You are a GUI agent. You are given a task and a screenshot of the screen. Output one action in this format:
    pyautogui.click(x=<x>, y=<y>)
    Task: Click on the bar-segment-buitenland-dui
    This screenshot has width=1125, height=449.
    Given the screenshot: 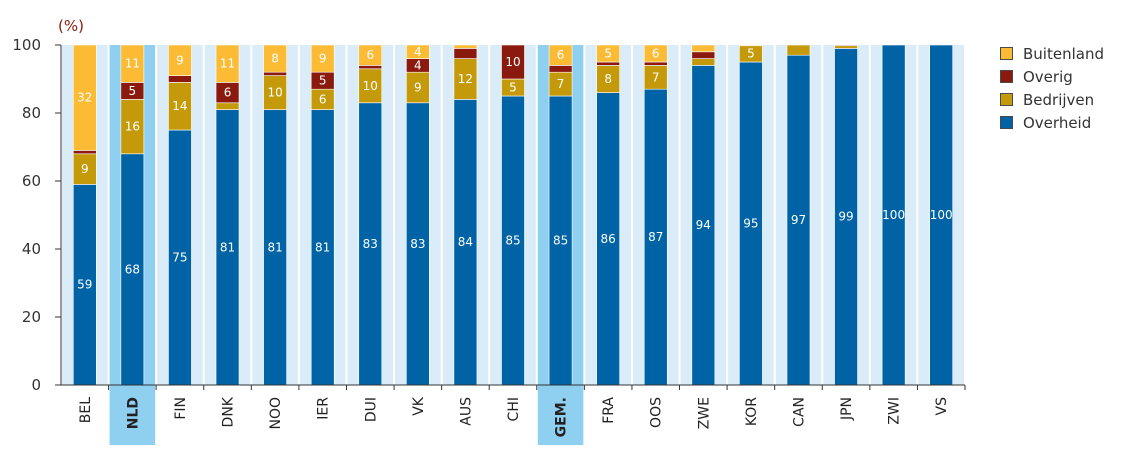 What is the action you would take?
    pyautogui.click(x=370, y=55)
    